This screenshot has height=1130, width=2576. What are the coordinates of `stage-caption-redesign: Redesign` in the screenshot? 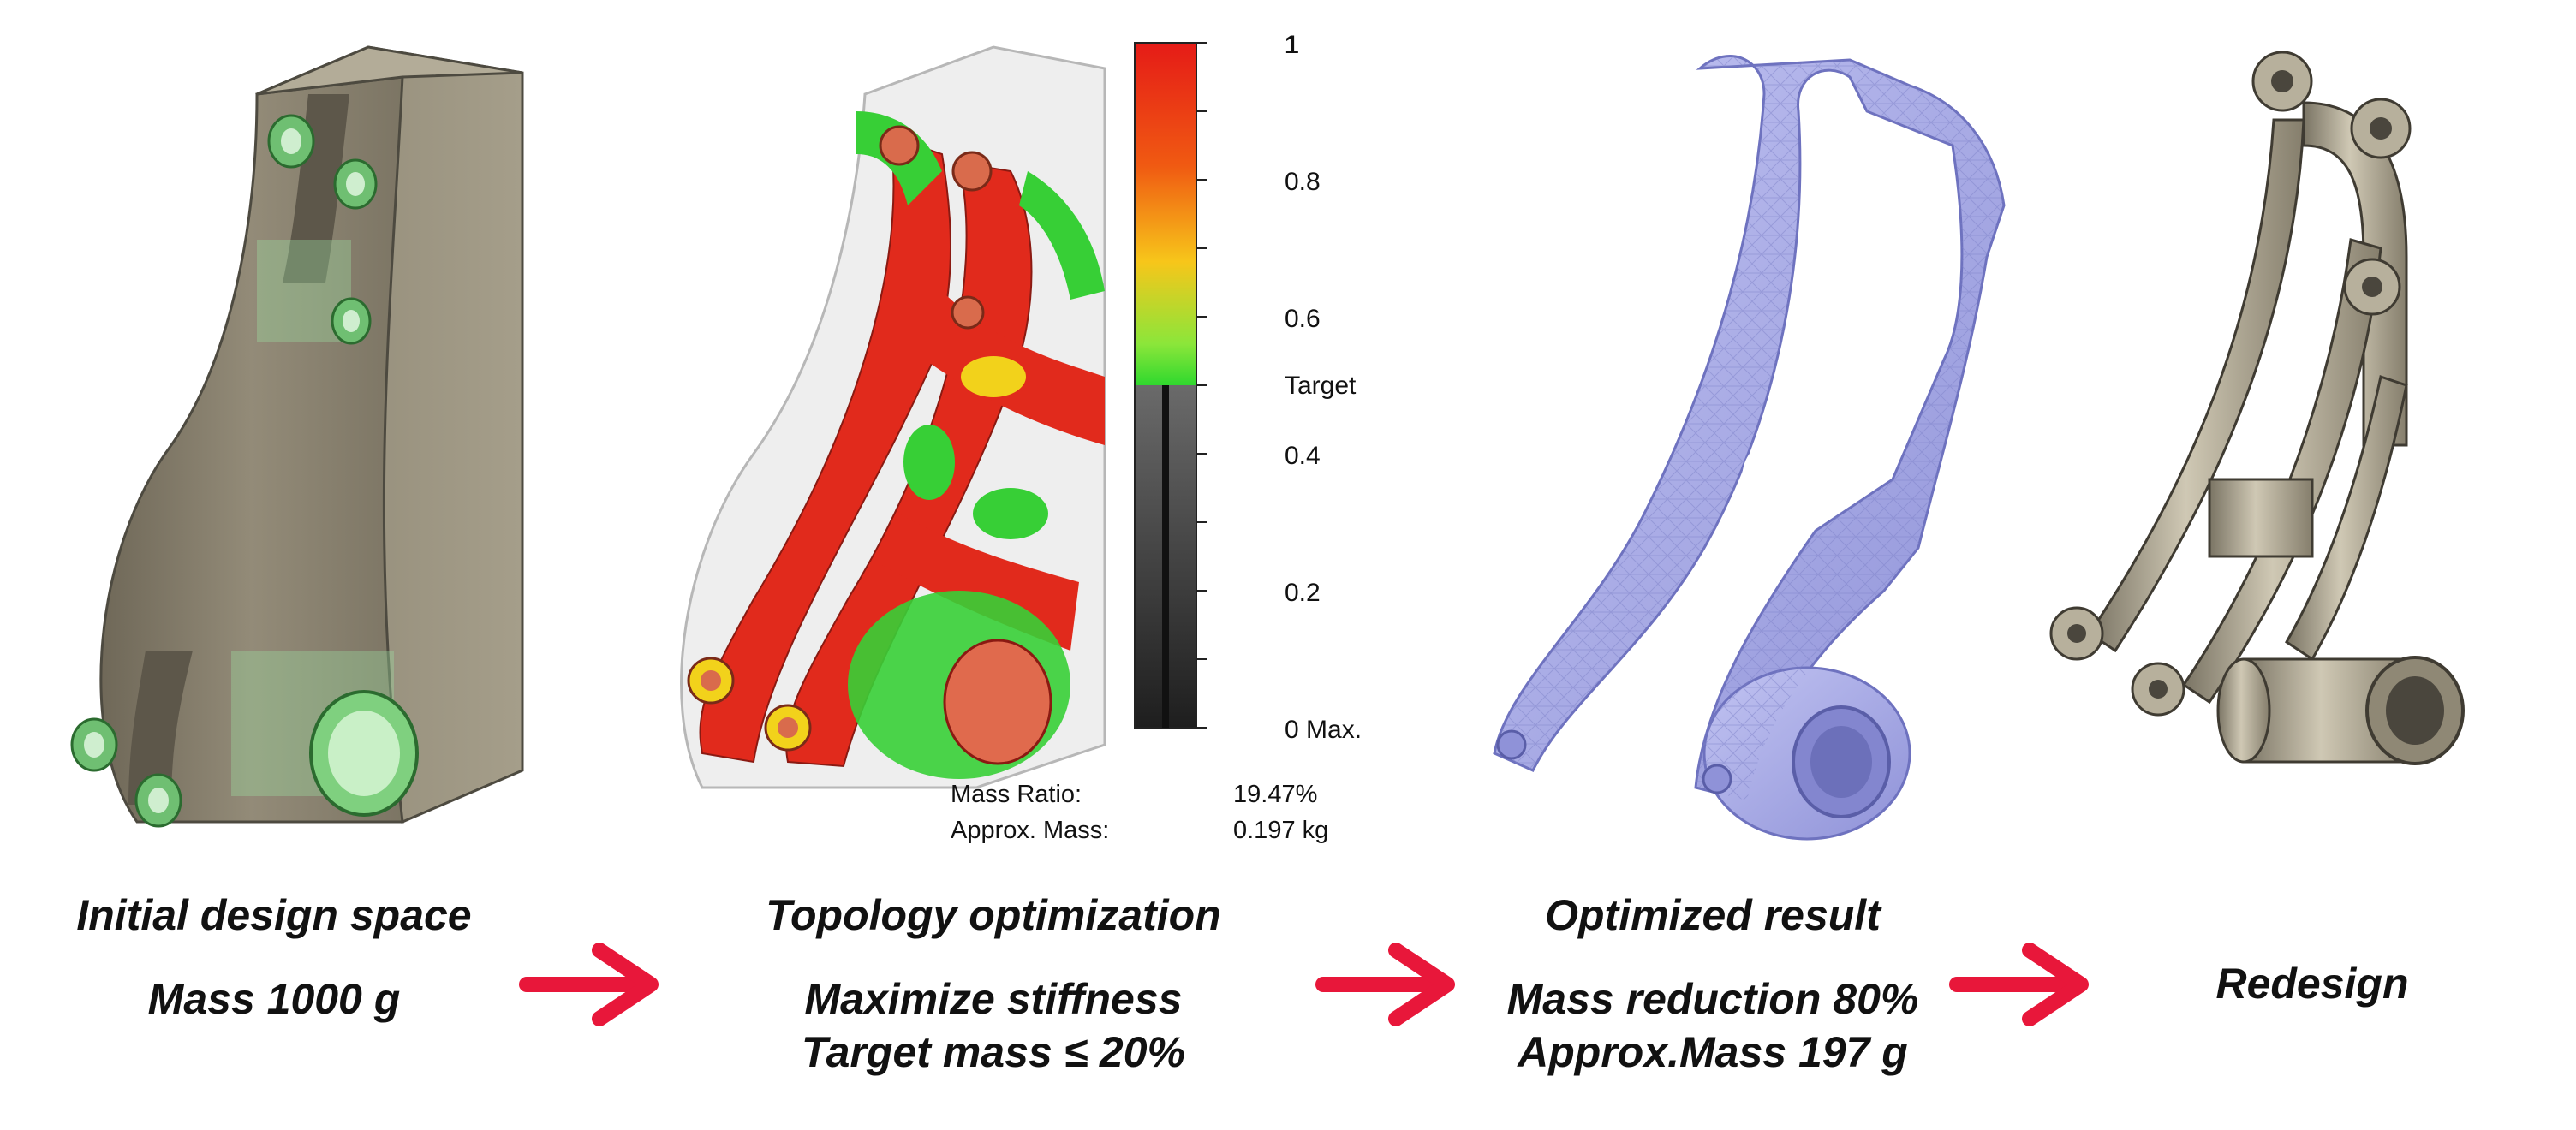 It's located at (2312, 983).